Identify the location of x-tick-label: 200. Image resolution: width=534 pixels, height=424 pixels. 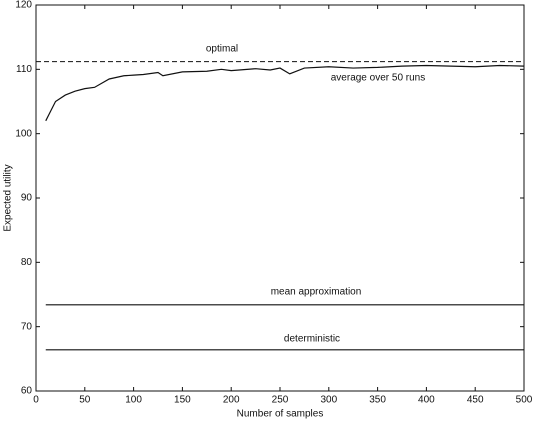
(231, 400).